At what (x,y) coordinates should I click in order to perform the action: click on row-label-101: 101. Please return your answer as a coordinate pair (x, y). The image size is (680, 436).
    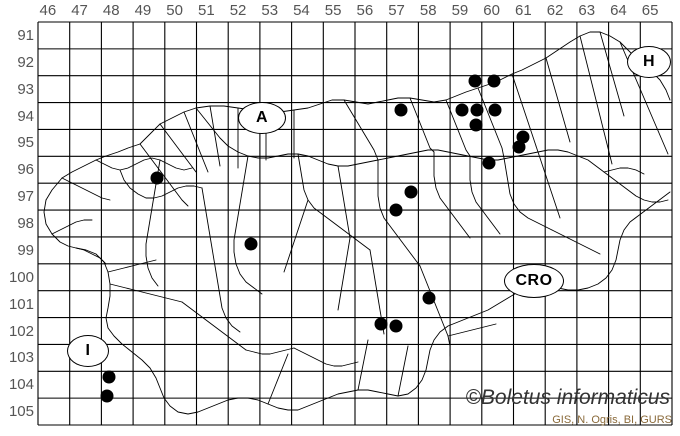
    Looking at the image, I should click on (21, 304).